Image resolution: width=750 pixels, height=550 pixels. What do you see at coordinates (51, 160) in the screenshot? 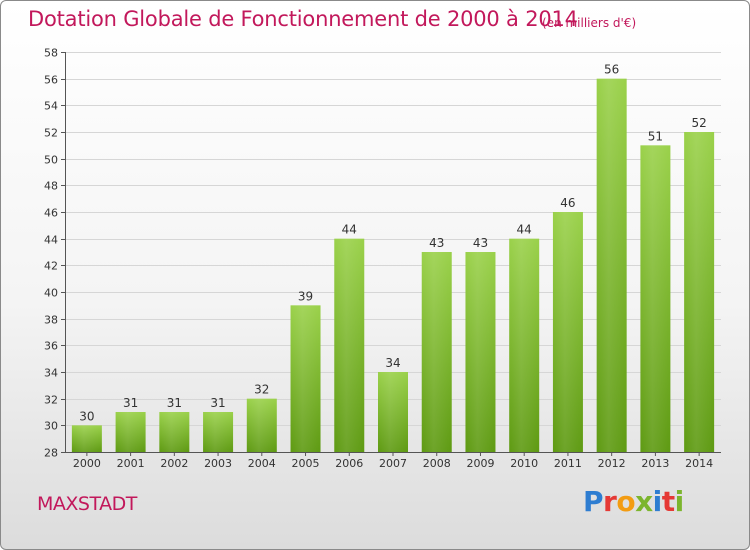
I see `y-tick-label: 50` at bounding box center [51, 160].